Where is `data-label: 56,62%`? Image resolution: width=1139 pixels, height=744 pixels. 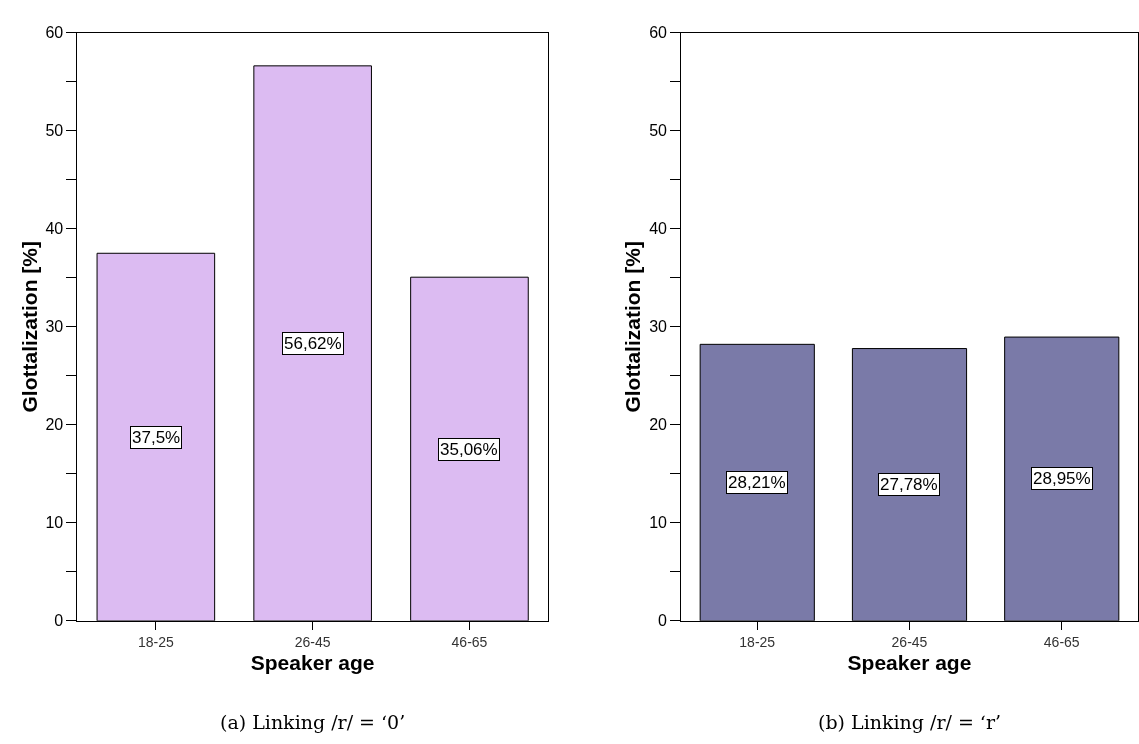 data-label: 56,62% is located at coordinates (313, 343).